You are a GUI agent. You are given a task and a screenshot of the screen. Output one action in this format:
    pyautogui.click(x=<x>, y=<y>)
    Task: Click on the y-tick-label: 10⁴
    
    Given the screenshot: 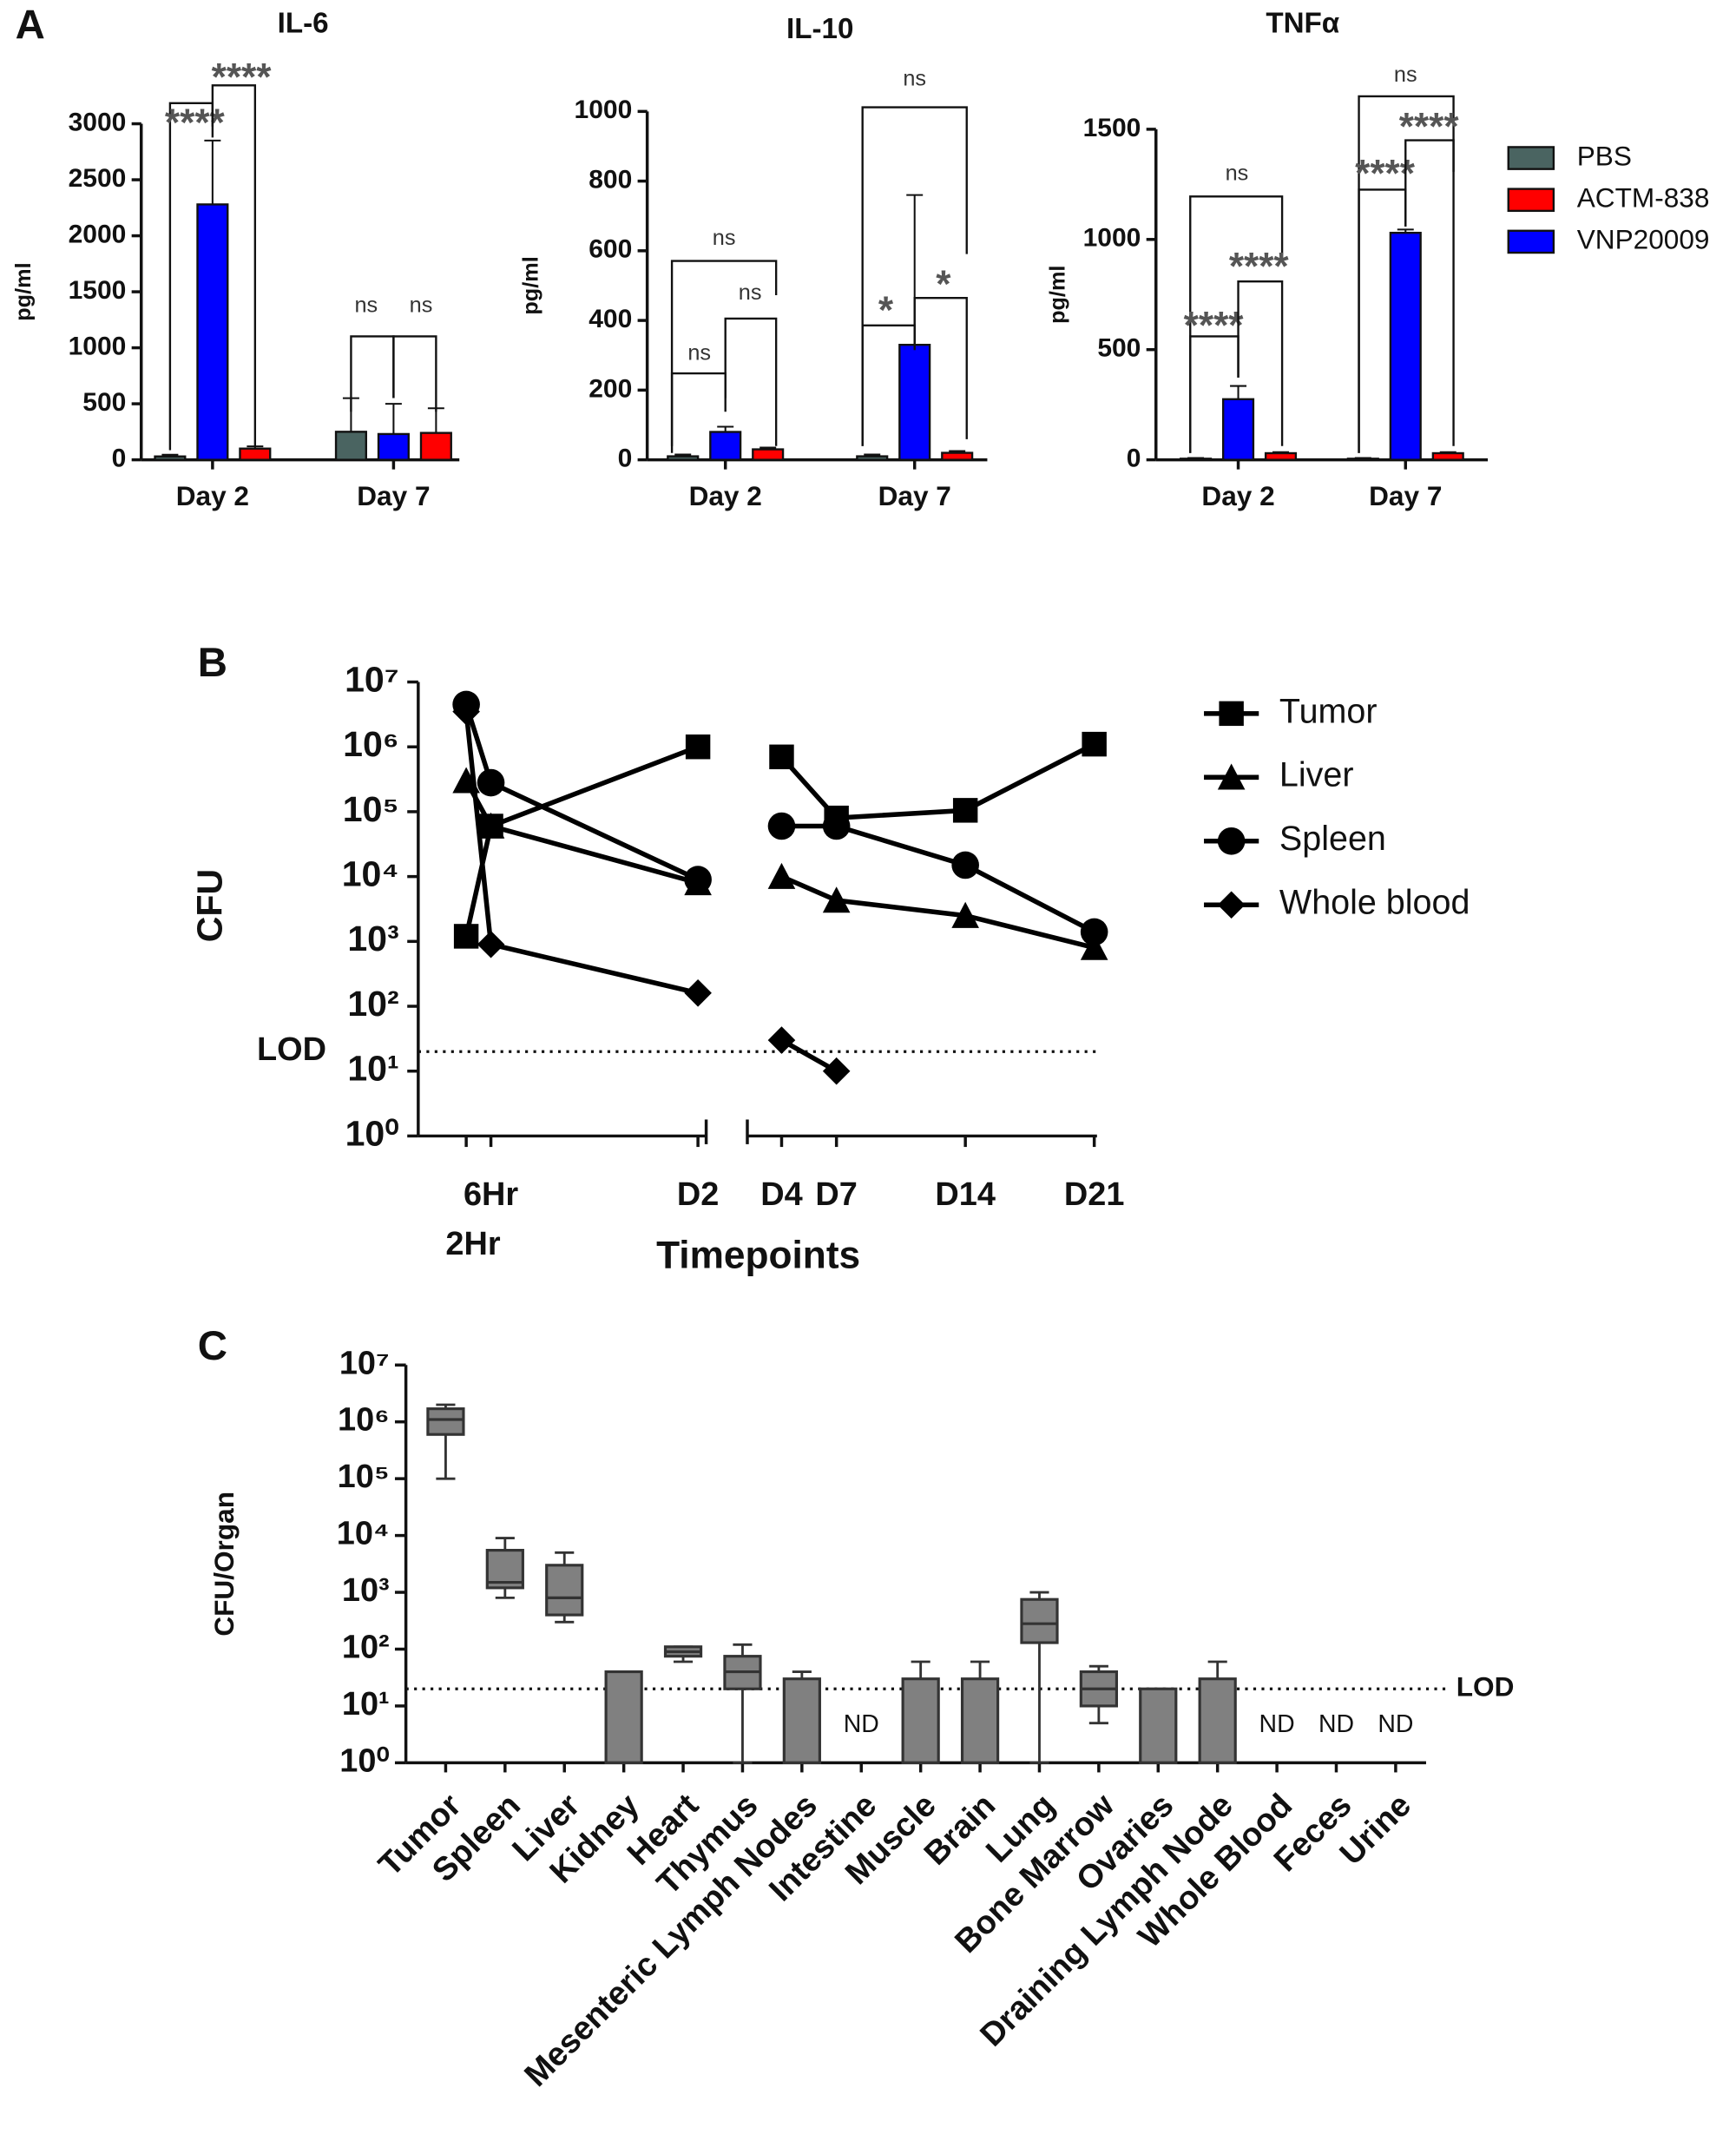 What is the action you would take?
    pyautogui.click(x=363, y=1534)
    